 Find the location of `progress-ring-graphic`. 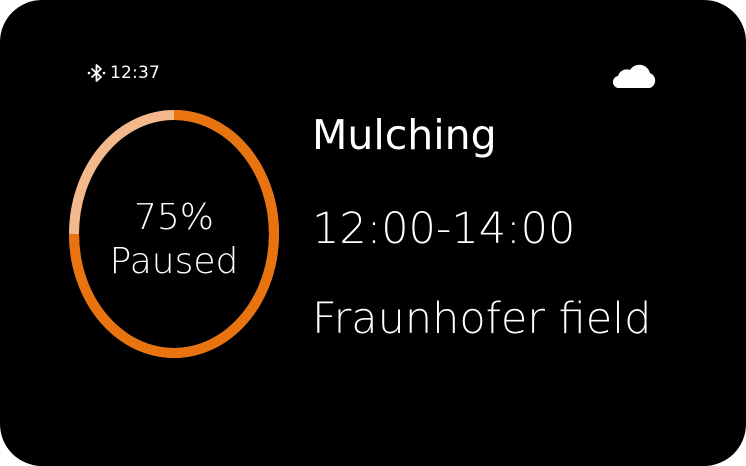

progress-ring-graphic is located at coordinates (174, 234).